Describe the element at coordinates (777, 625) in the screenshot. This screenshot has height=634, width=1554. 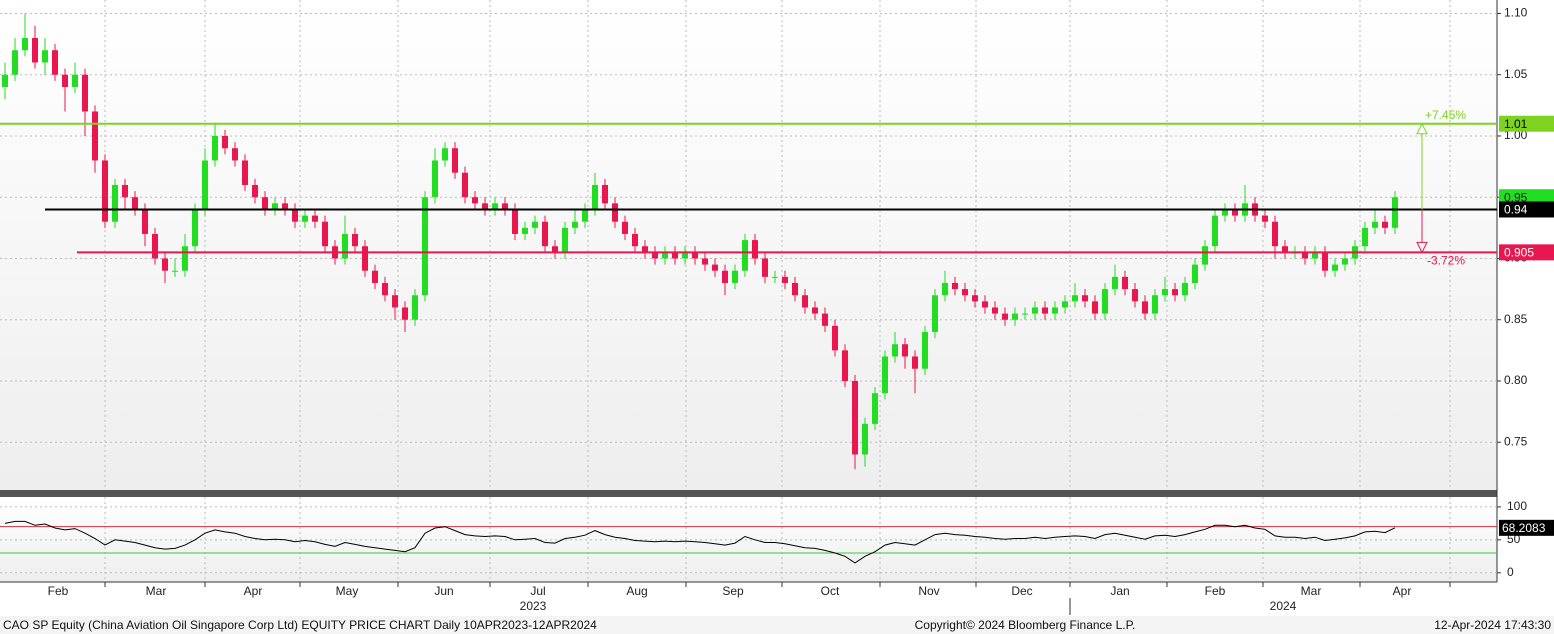
I see `footer-bar` at that location.